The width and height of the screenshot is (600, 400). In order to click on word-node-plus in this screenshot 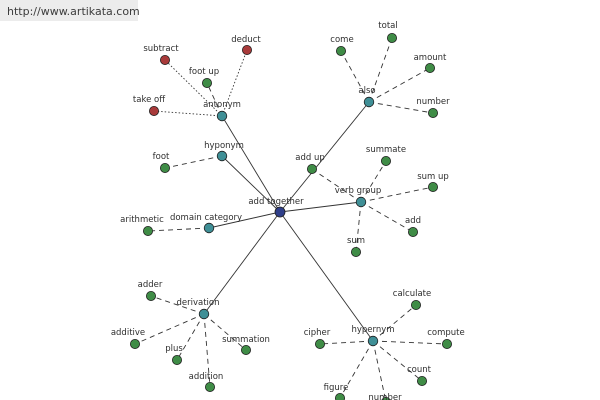, I will do `click(176, 359)`.